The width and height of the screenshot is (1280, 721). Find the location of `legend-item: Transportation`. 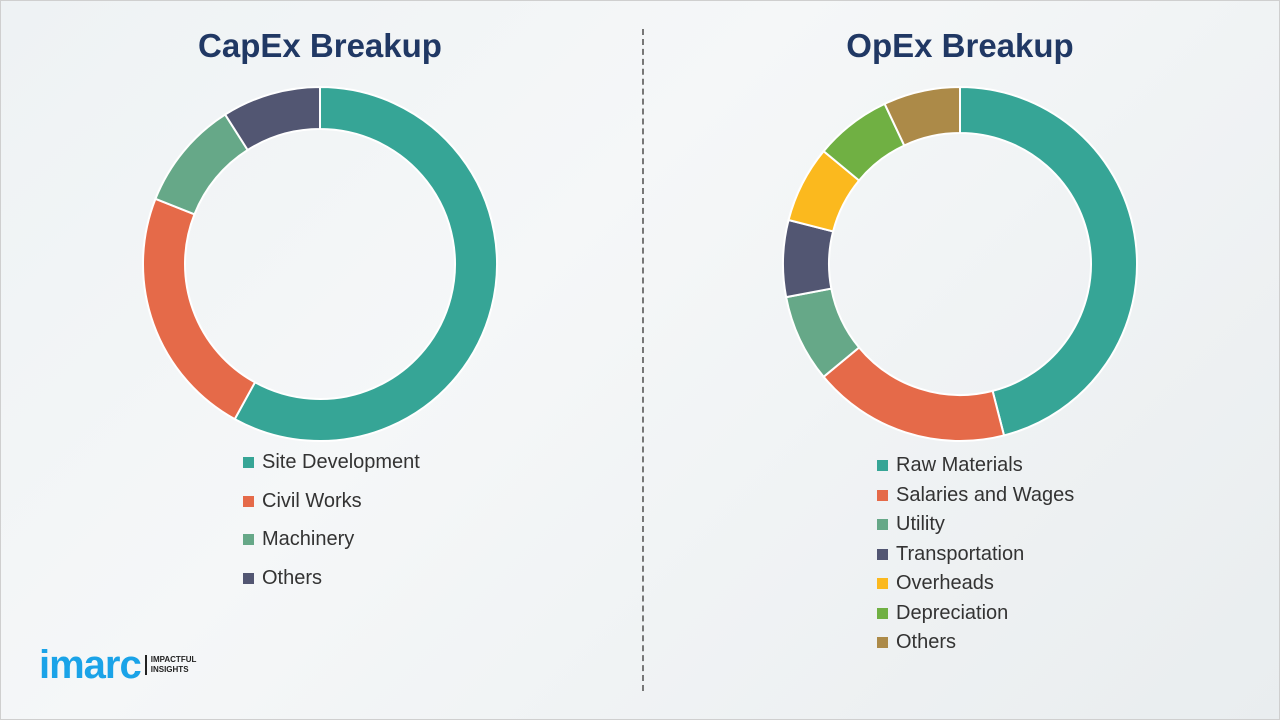

legend-item: Transportation is located at coordinates (950, 554).